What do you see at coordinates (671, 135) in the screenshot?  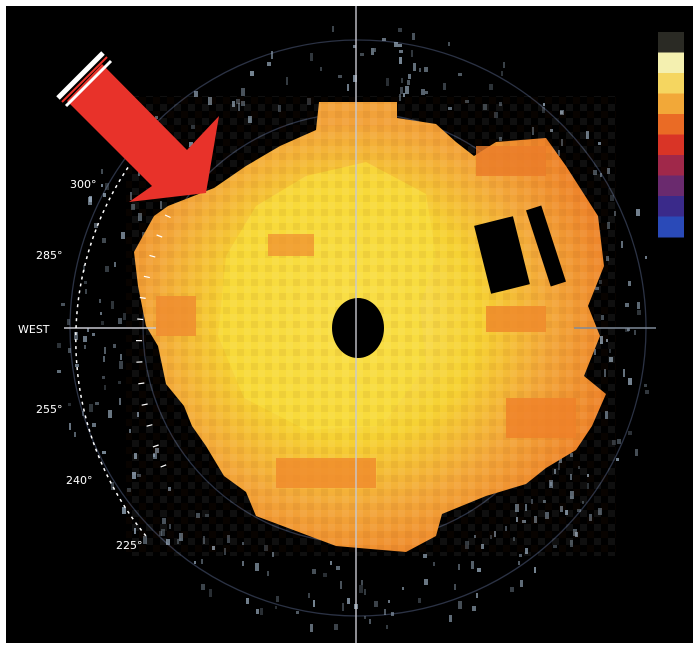 I see `reflectivity-color-bar` at bounding box center [671, 135].